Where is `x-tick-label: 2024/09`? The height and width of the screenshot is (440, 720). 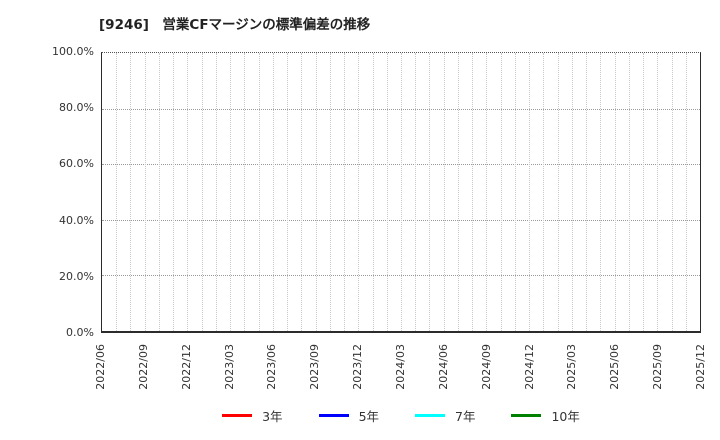
x-tick-label: 2024/09 is located at coordinates (486, 367).